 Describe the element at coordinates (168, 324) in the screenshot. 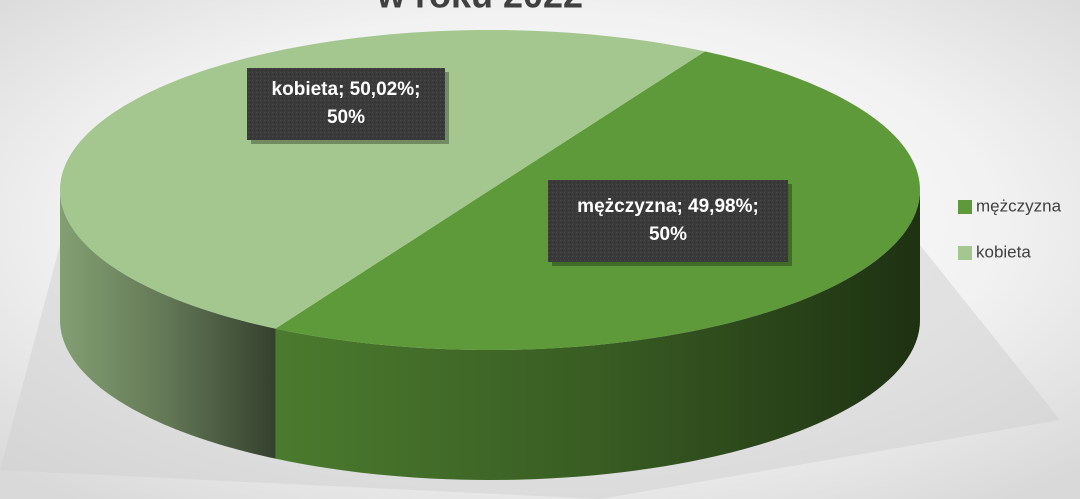

I see `side-shade` at that location.